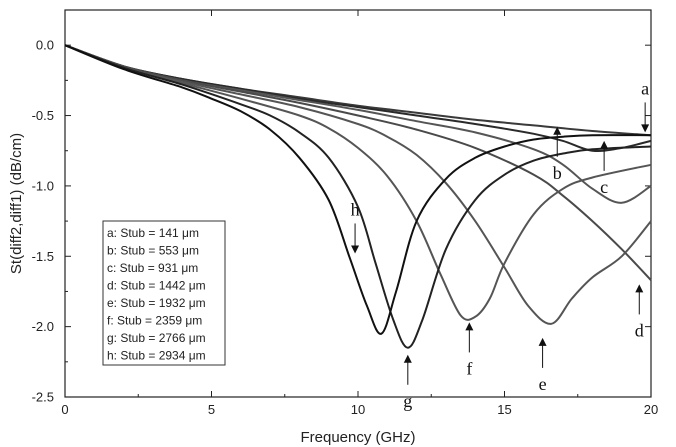 This screenshot has width=676, height=447. Describe the element at coordinates (639, 330) in the screenshot. I see `annotation-label-d: d` at that location.